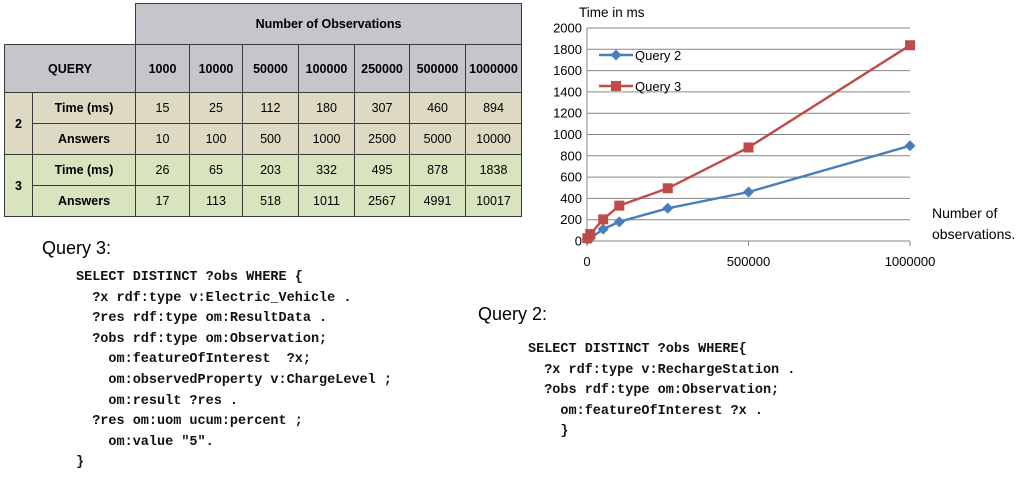  What do you see at coordinates (18, 123) in the screenshot?
I see `query-id: 2` at bounding box center [18, 123].